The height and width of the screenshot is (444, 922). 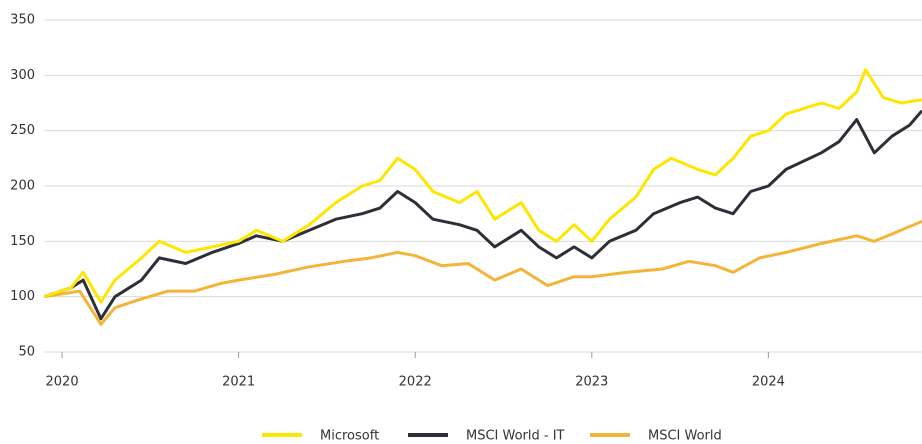 What do you see at coordinates (26, 352) in the screenshot?
I see `y-tick-label: 50` at bounding box center [26, 352].